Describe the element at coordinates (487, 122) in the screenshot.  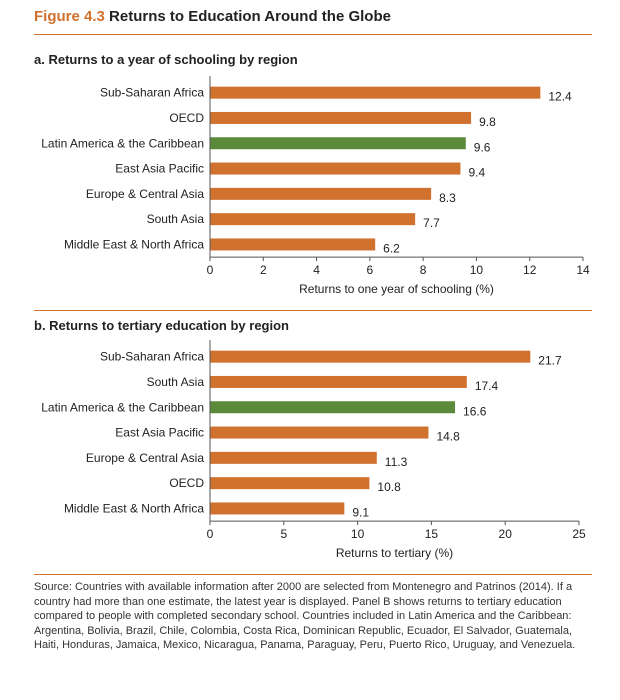
I see `value-label: 9.8` at that location.